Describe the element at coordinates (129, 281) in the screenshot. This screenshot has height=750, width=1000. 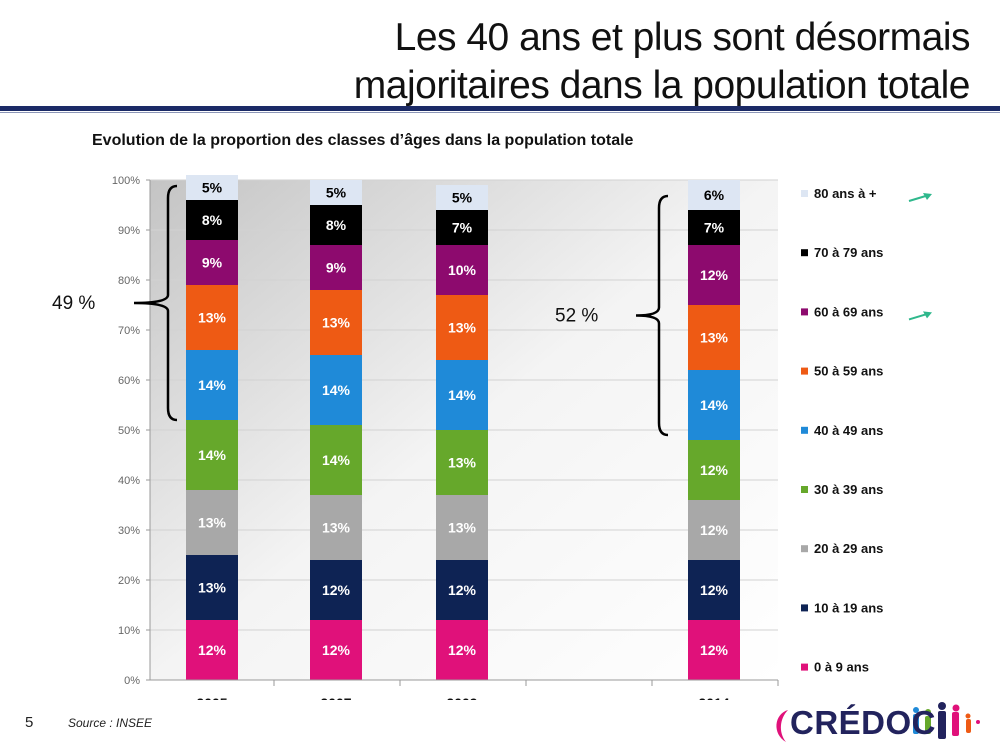
I see `y-tick-label: 80%` at that location.